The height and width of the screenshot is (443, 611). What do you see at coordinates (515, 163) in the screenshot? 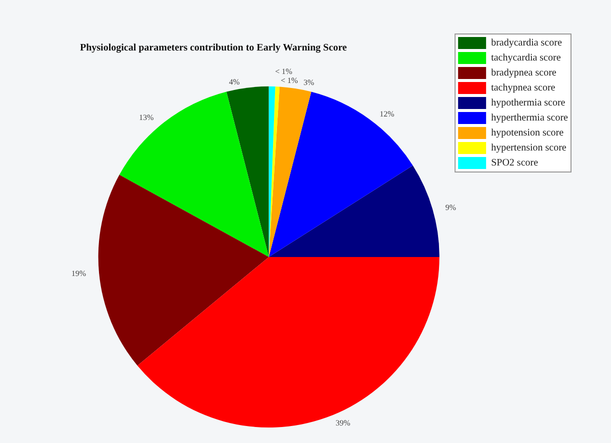
I see `legend-label: SPO2 score` at bounding box center [515, 163].